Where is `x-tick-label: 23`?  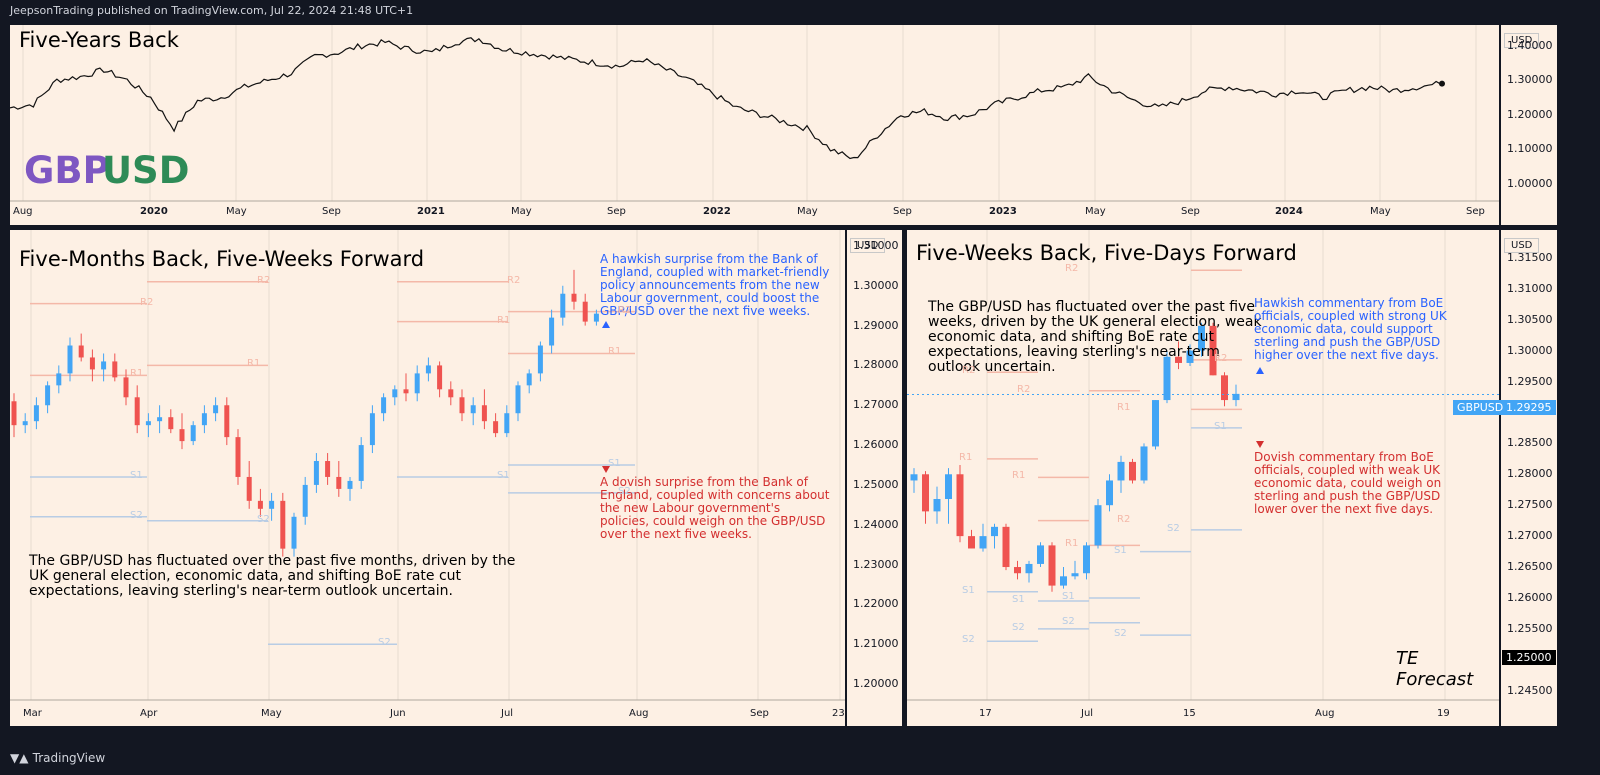
x-tick-label: 23 is located at coordinates (838, 713).